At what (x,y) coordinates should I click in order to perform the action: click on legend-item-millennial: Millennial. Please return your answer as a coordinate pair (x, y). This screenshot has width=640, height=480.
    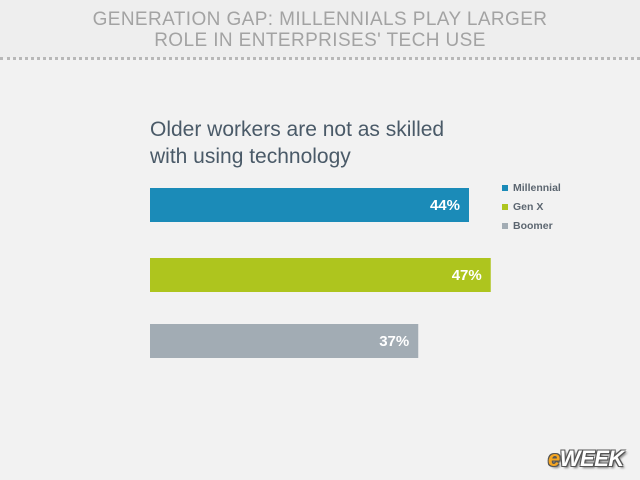
    Looking at the image, I should click on (552, 187).